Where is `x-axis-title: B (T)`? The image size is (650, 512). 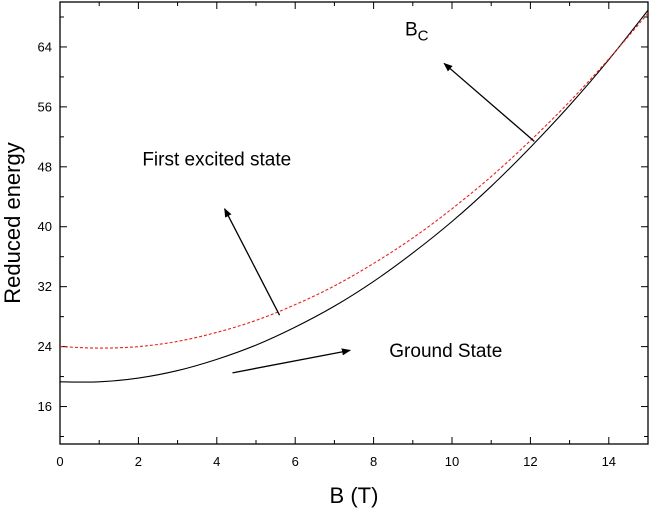
x-axis-title: B (T) is located at coordinates (354, 495).